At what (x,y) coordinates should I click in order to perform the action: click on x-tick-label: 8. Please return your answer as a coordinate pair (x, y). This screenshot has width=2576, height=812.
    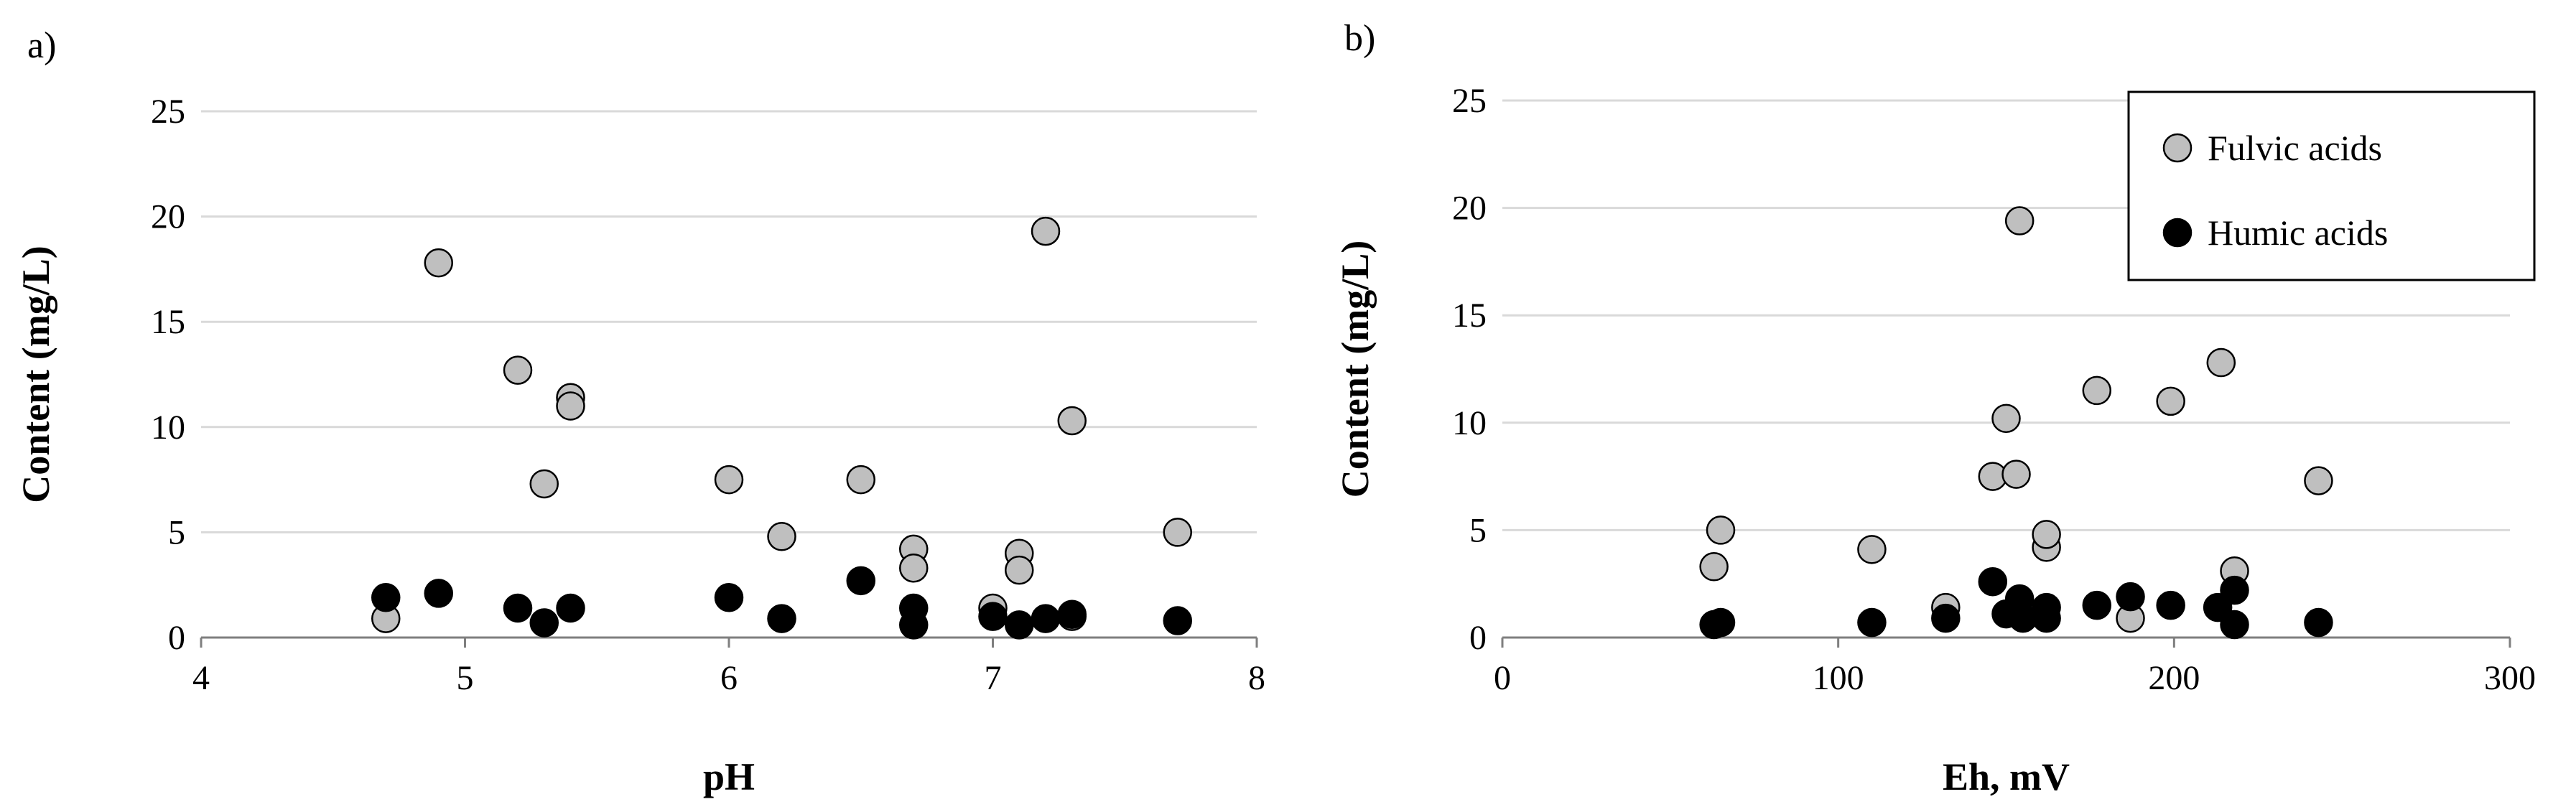
    Looking at the image, I should click on (1256, 678).